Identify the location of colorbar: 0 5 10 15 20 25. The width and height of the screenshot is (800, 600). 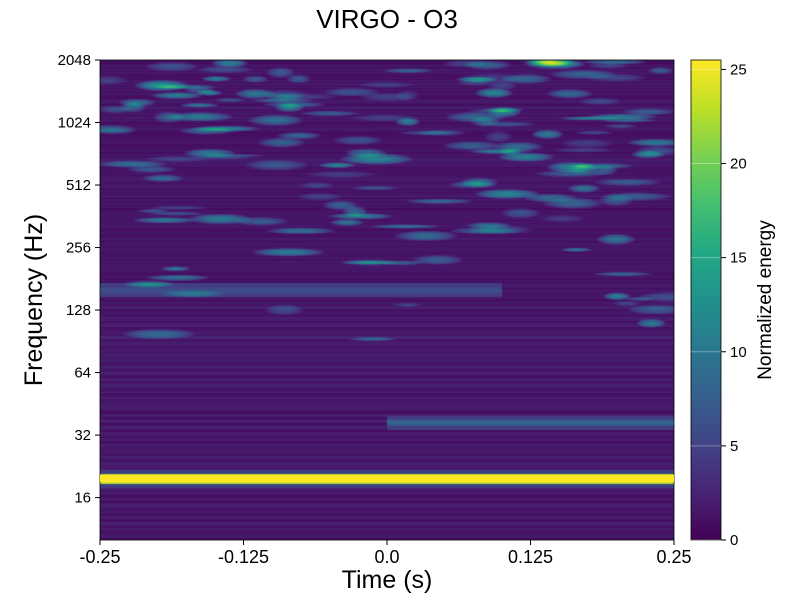
(718, 304).